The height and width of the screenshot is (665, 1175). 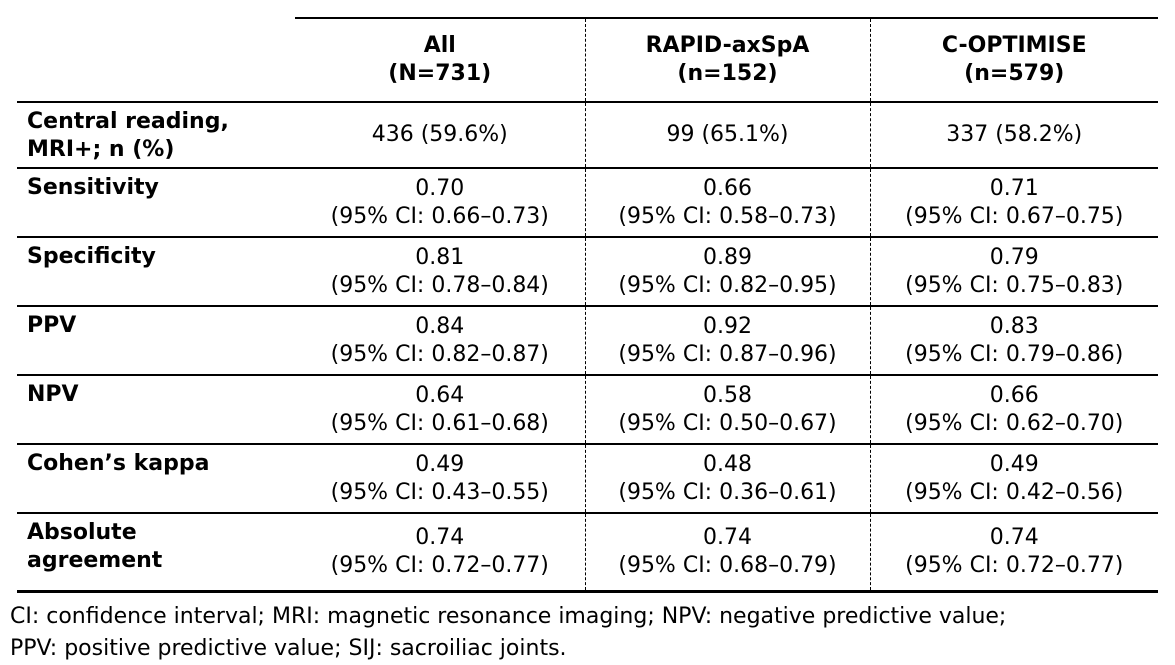 I want to click on cell-value: 99 (65.1%), so click(x=727, y=134).